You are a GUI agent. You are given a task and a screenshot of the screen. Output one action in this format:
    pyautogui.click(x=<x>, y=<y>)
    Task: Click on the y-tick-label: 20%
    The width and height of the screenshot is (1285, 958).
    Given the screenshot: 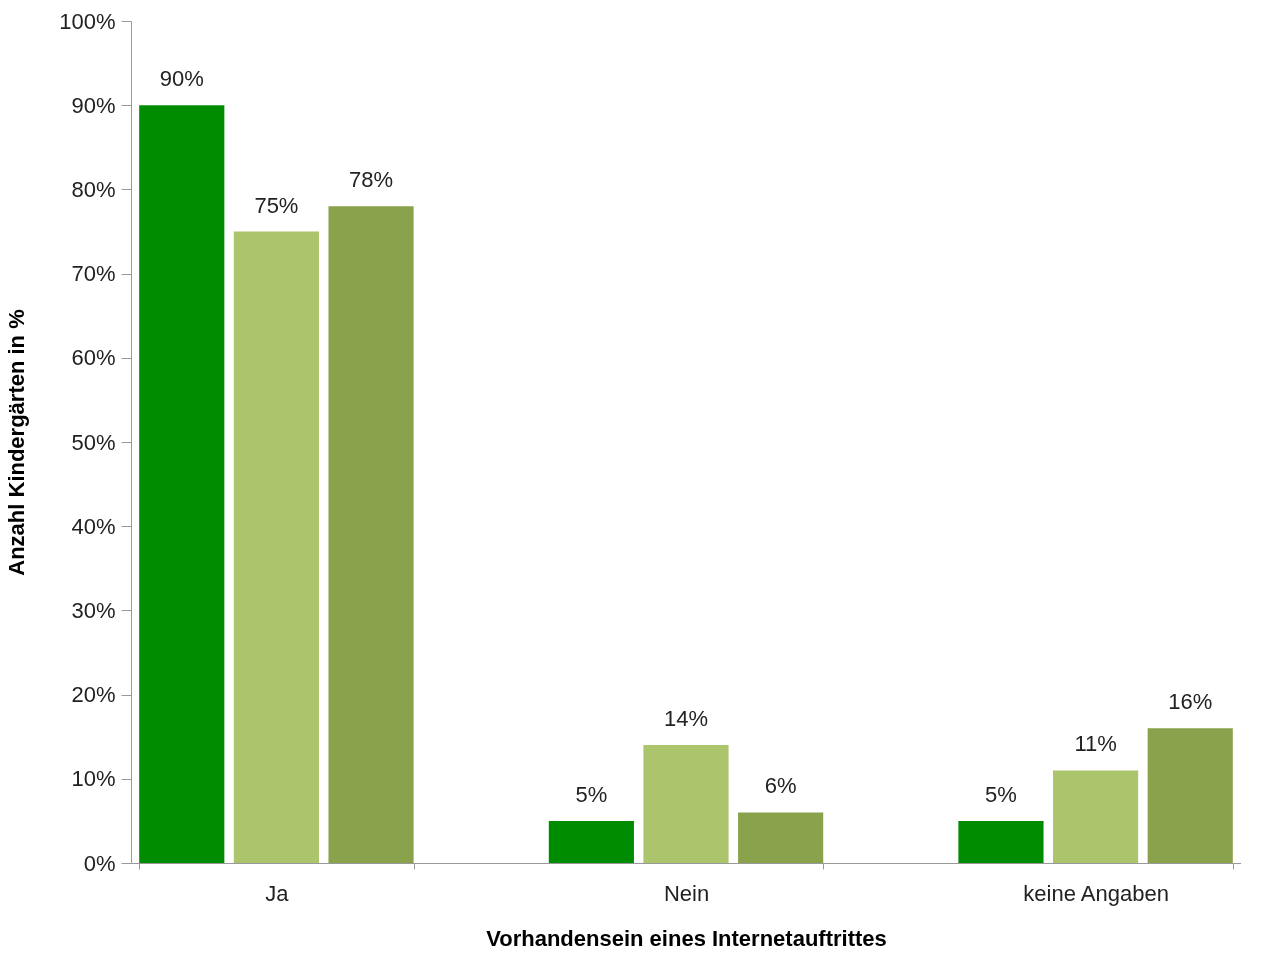 What is the action you would take?
    pyautogui.click(x=93, y=695)
    